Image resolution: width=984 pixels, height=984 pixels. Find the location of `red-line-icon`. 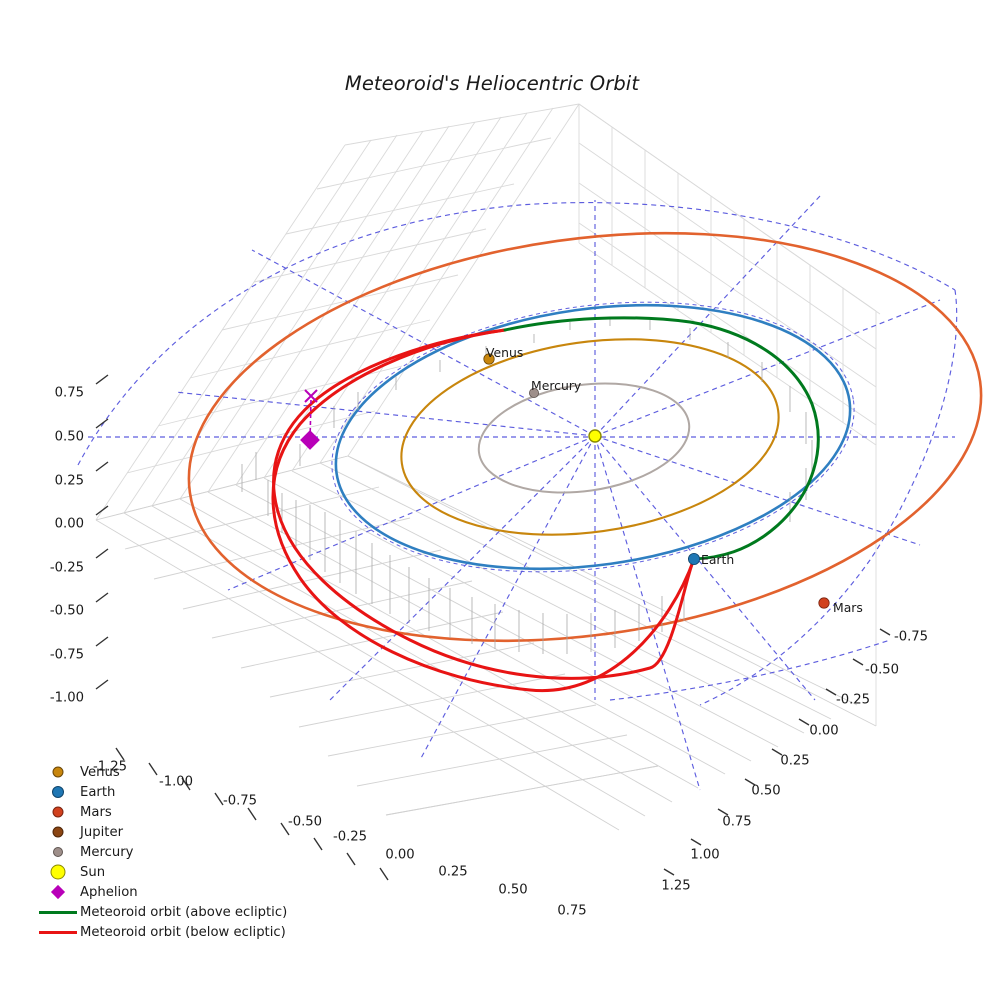

red-line-icon is located at coordinates (58, 932).